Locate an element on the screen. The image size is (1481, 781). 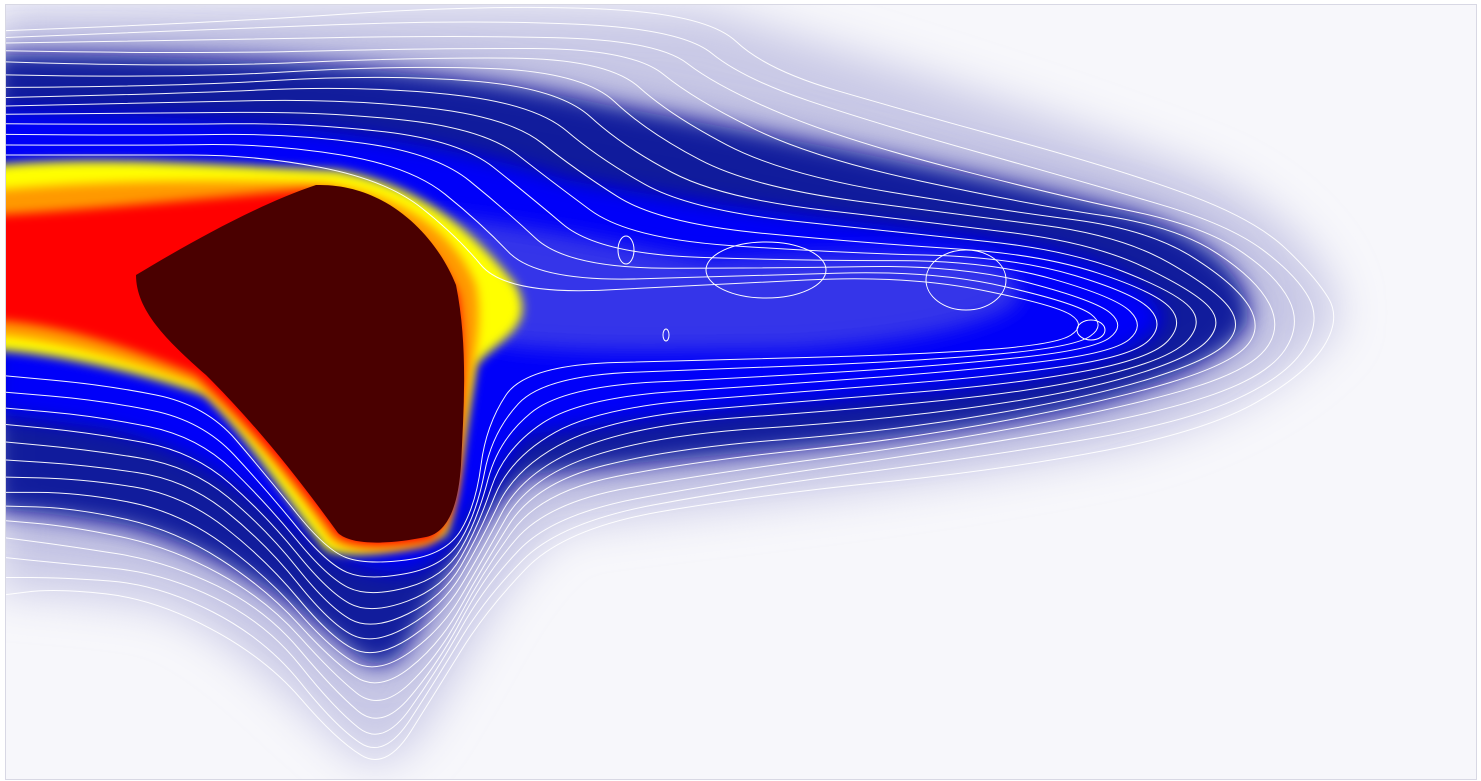
core-peak-region is located at coordinates (300, 363).